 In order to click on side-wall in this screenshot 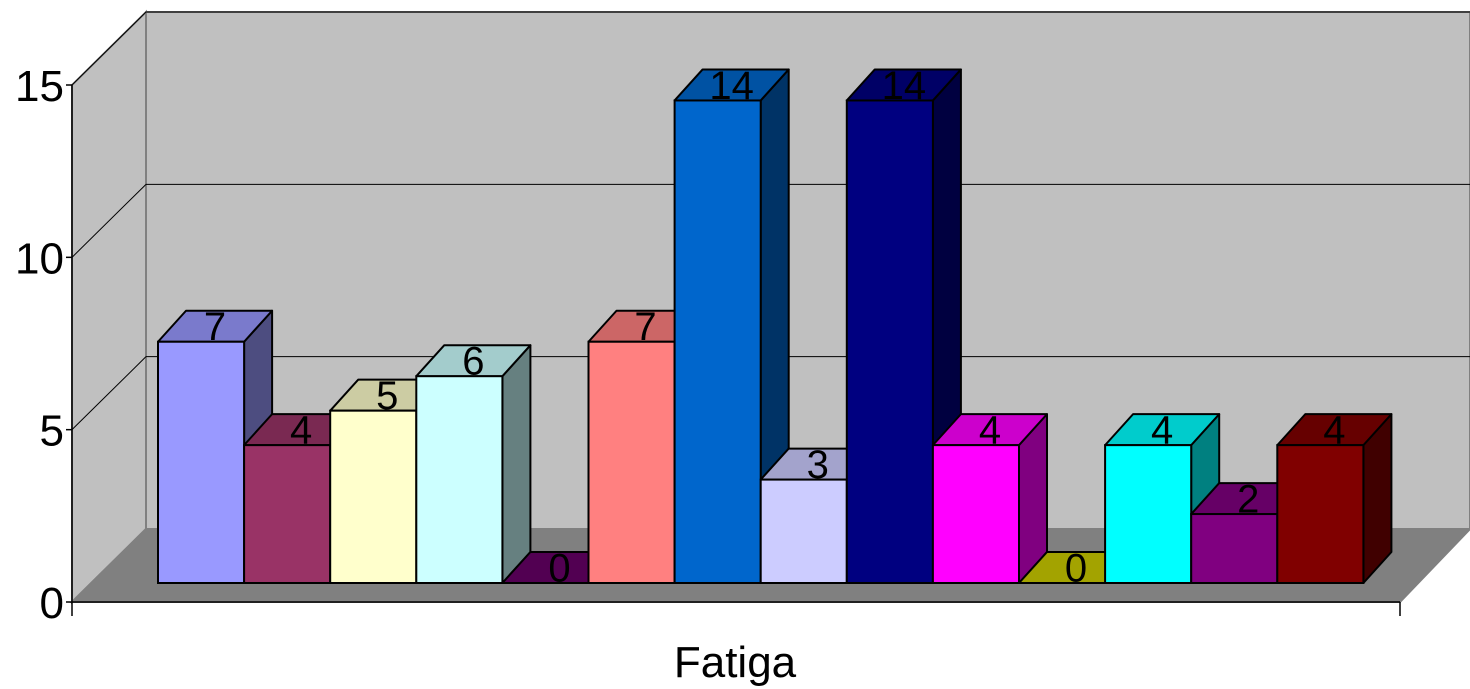, I will do `click(109, 307)`.